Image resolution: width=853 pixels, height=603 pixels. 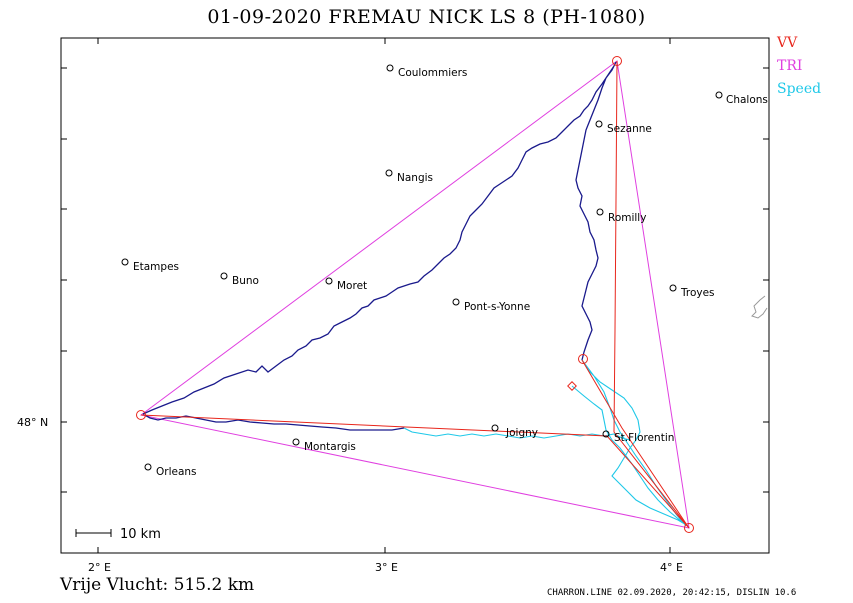 What do you see at coordinates (156, 267) in the screenshot?
I see `place-label-etampes: Etampes` at bounding box center [156, 267].